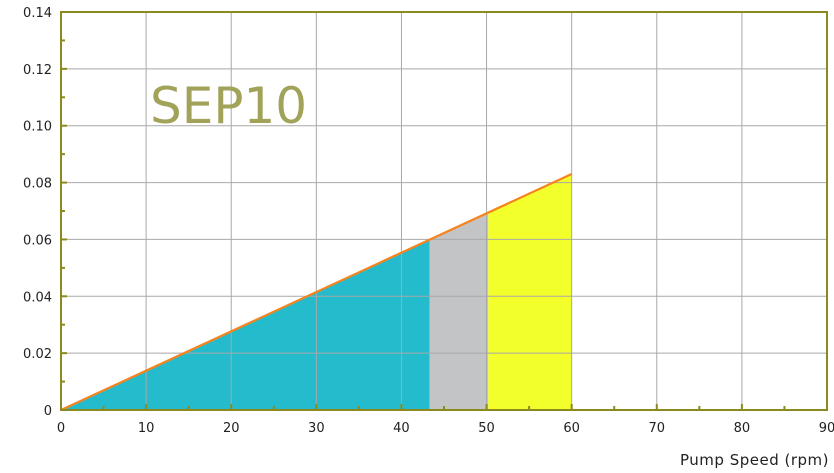 Image resolution: width=834 pixels, height=473 pixels. Describe the element at coordinates (826, 428) in the screenshot. I see `x-tick-label: 90` at that location.